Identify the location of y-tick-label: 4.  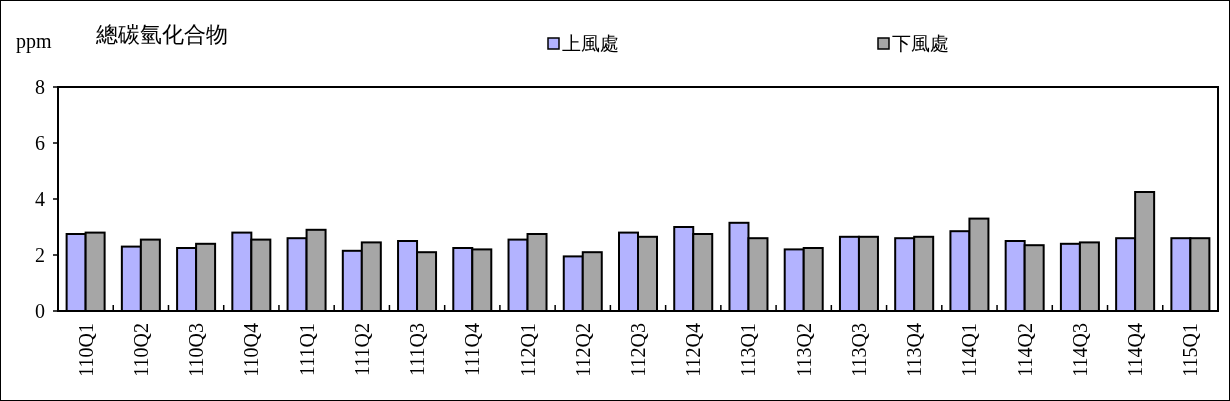
(40, 199).